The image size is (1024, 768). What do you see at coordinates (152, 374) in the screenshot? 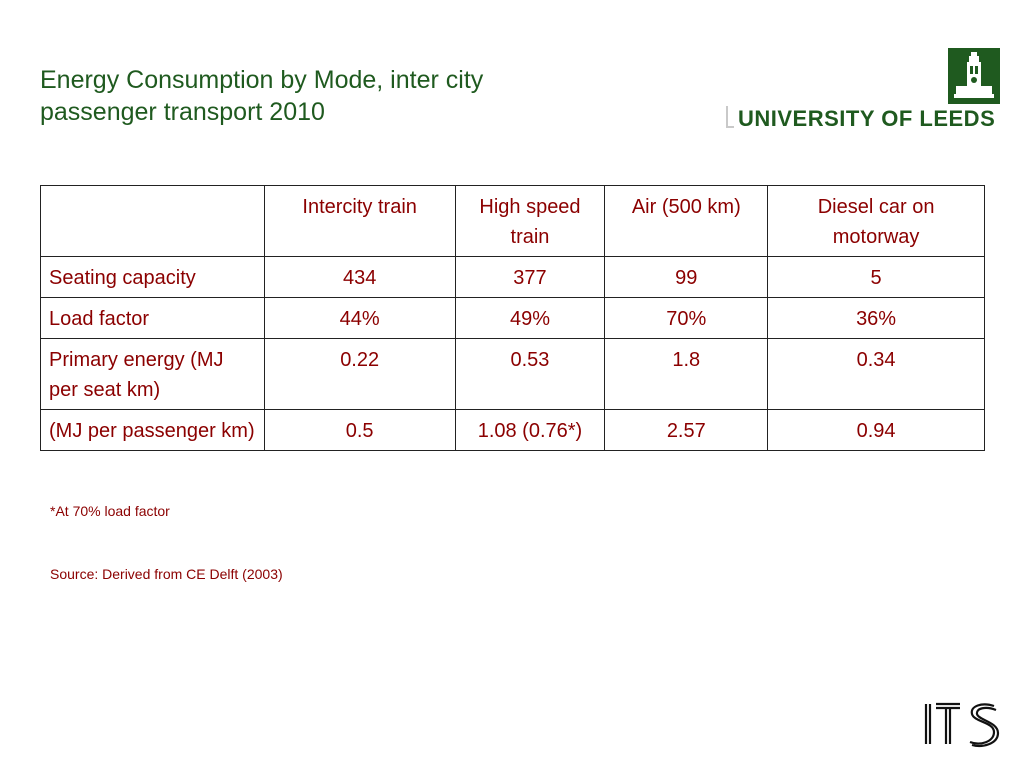
I see `row-label-primary-energy: Primary energy (MJ per seat km)` at bounding box center [152, 374].